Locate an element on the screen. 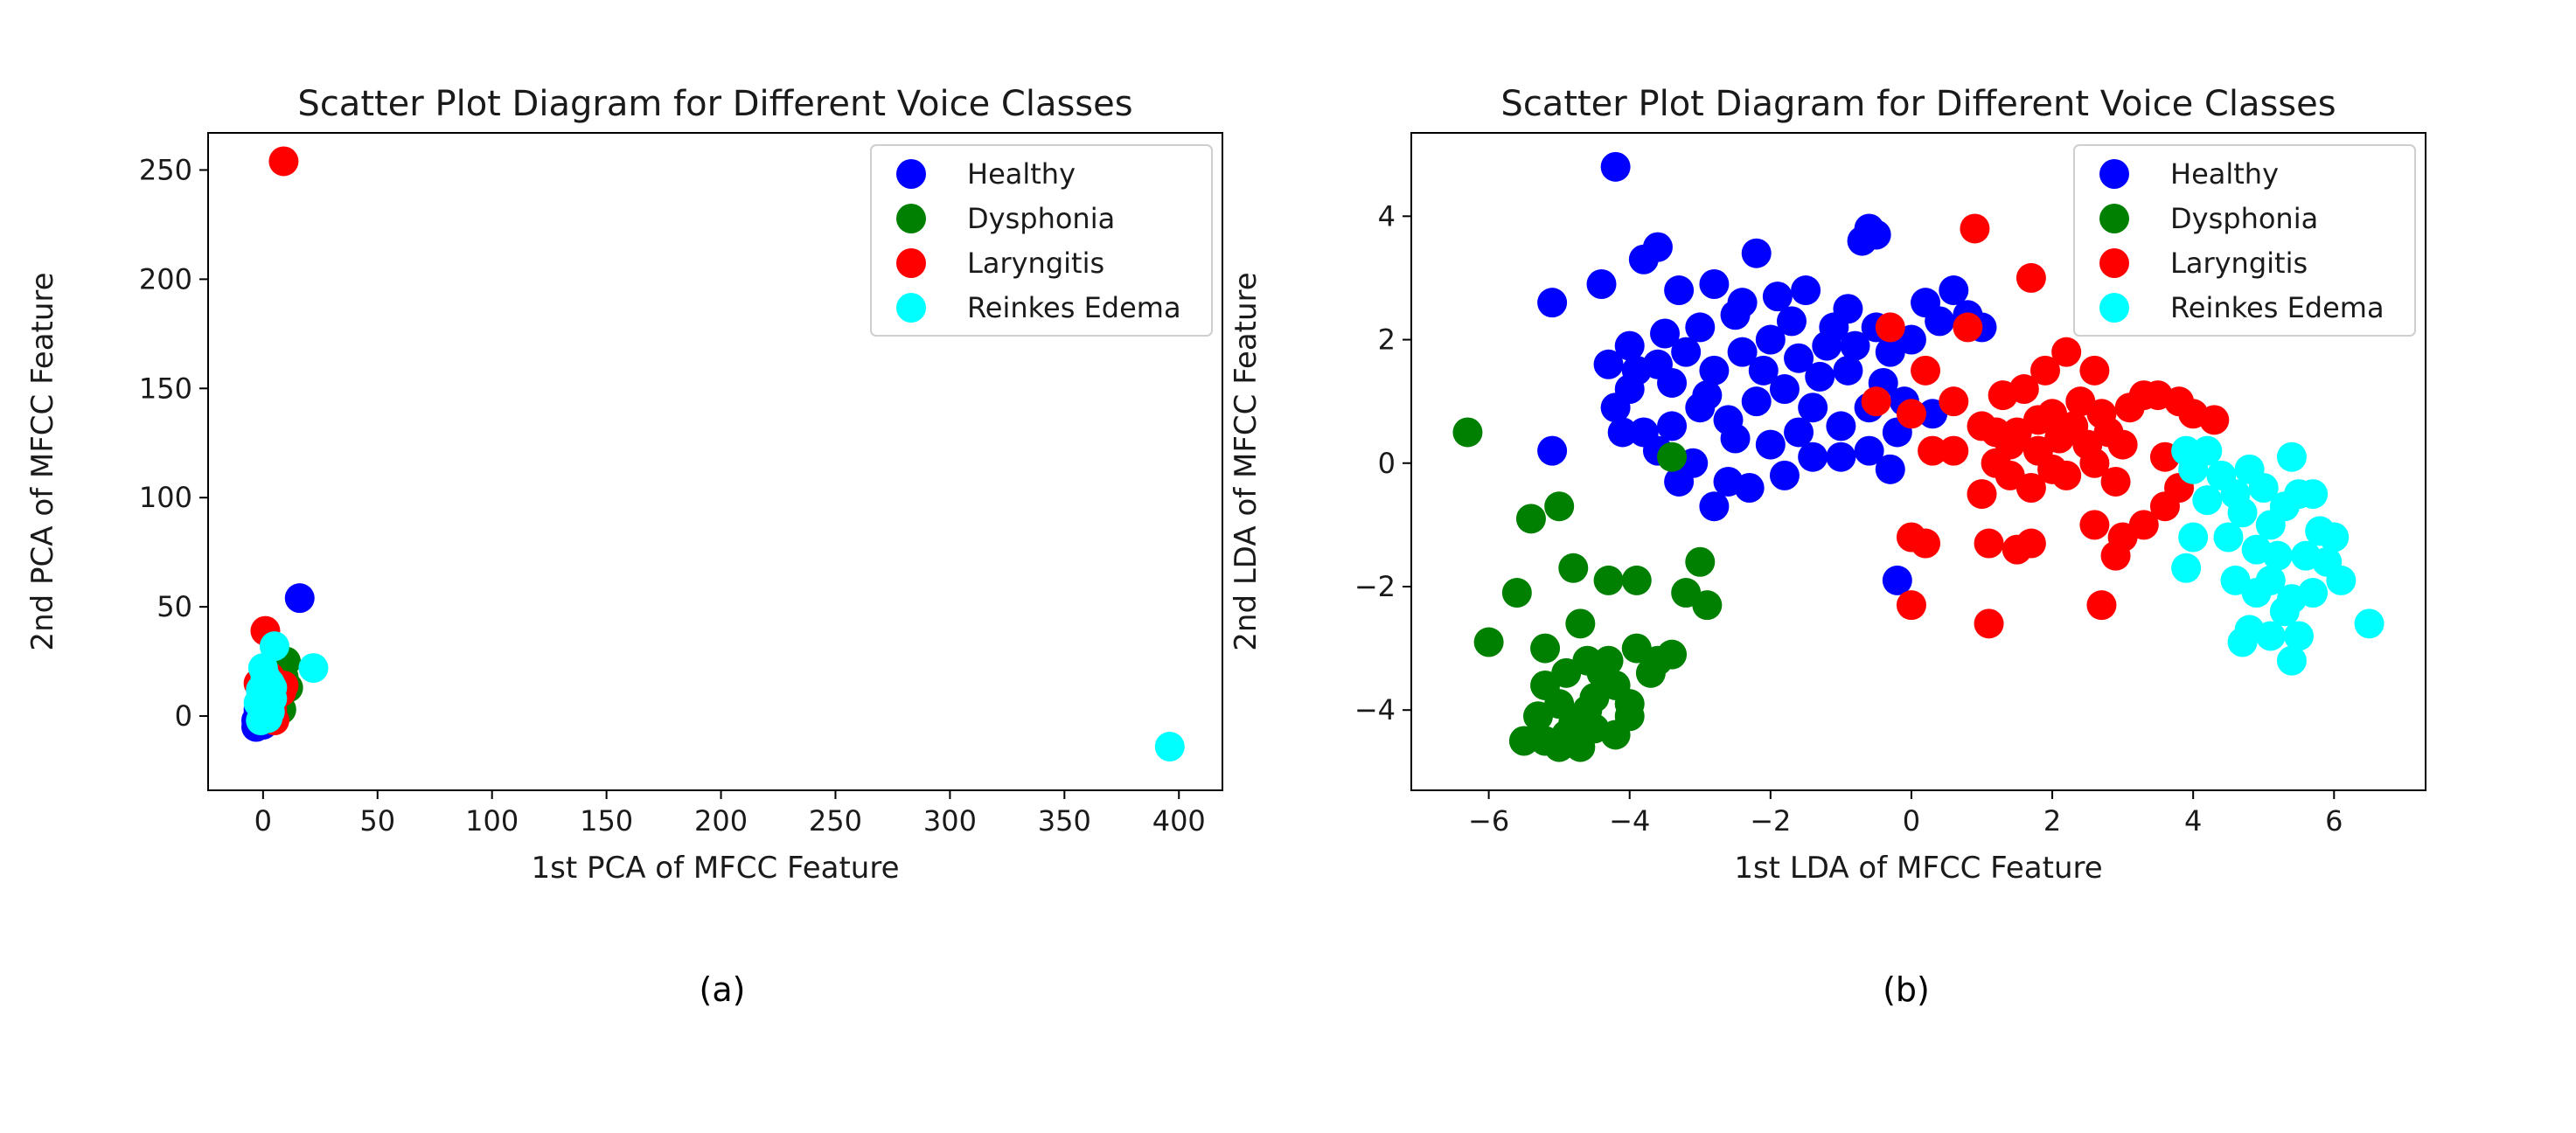 The image size is (2576, 1133). x-tick-label: 6 is located at coordinates (2334, 821).